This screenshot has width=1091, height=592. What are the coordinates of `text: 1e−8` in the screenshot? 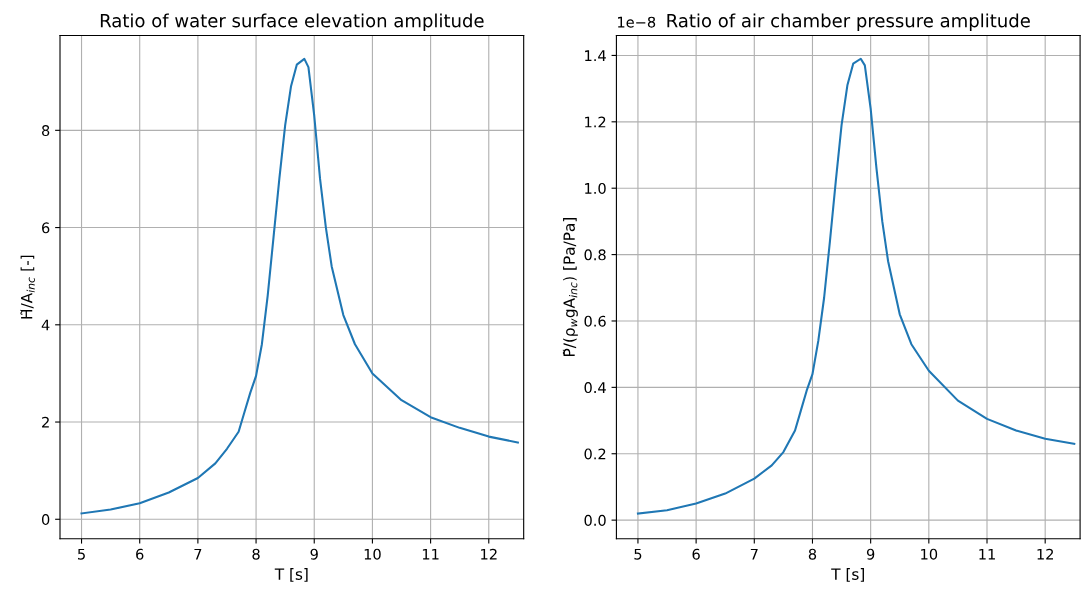 It's located at (637, 22).